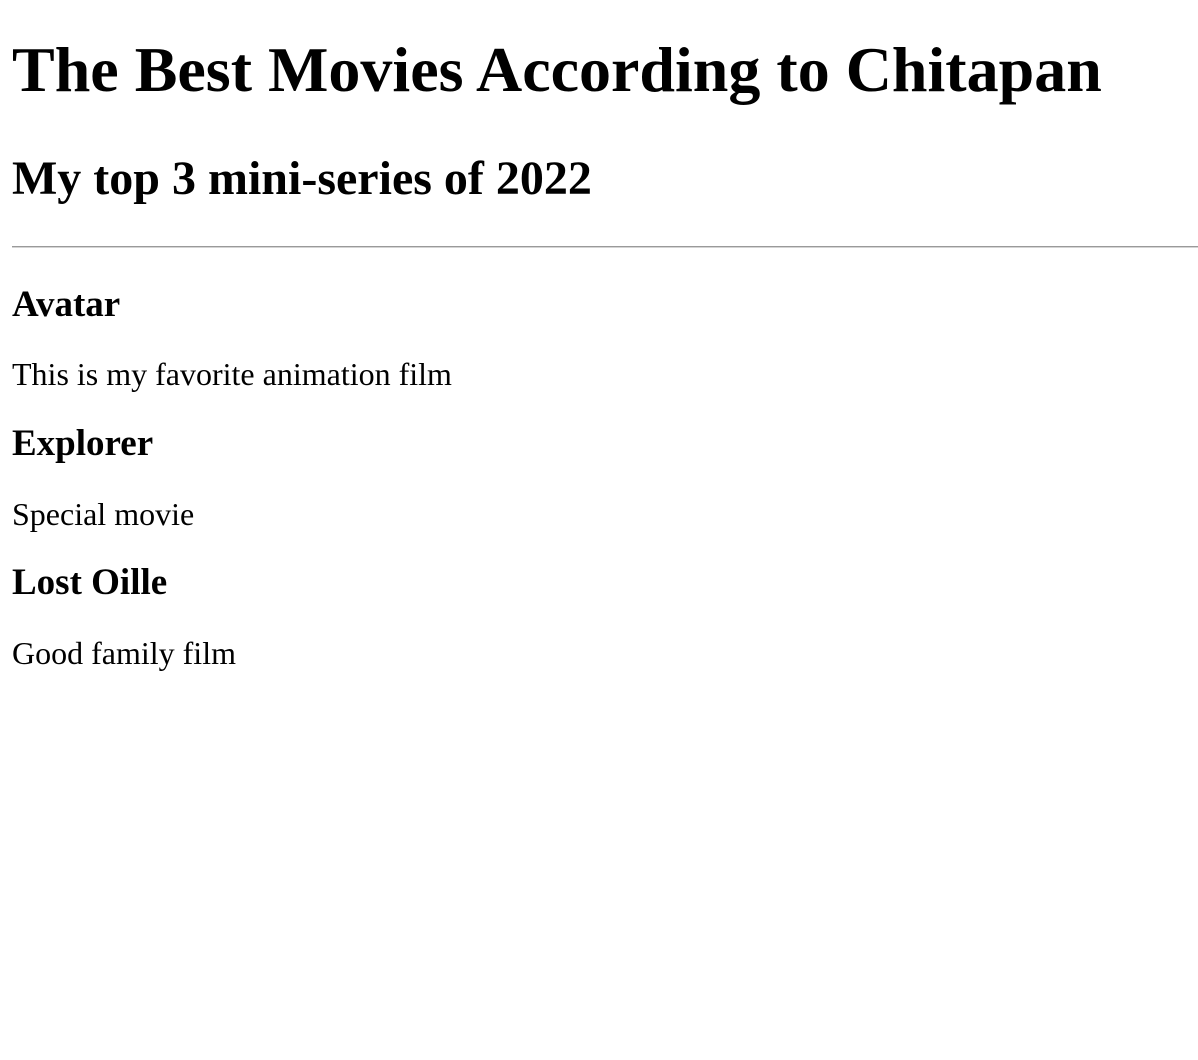 Image resolution: width=1198 pixels, height=1060 pixels. Describe the element at coordinates (90, 583) in the screenshot. I see `movie-title: Lost Oille` at that location.